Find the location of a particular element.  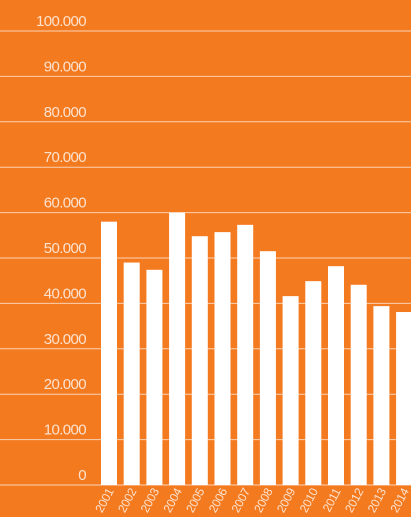

y-tick-label: 100.000 is located at coordinates (61, 21).